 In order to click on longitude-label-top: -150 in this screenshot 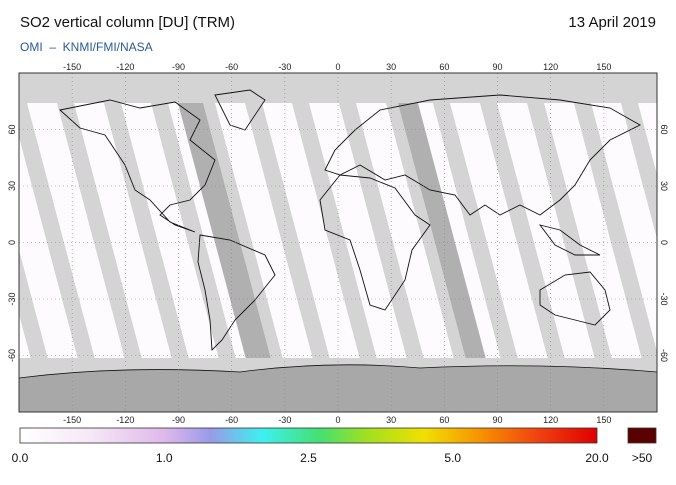, I will do `click(72, 67)`.